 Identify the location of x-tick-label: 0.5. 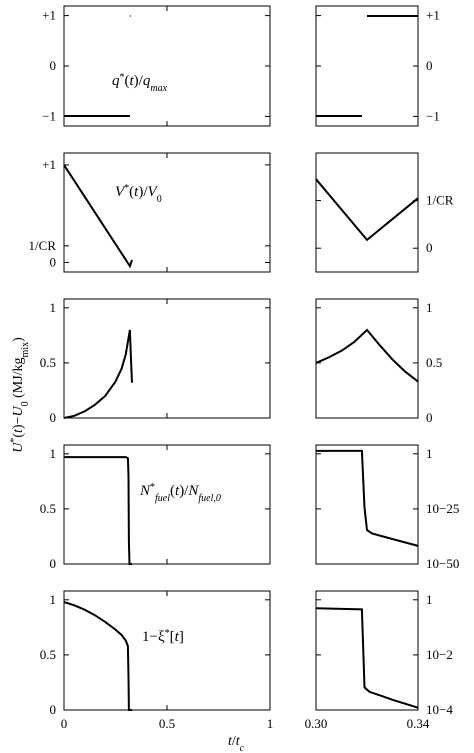
(167, 723).